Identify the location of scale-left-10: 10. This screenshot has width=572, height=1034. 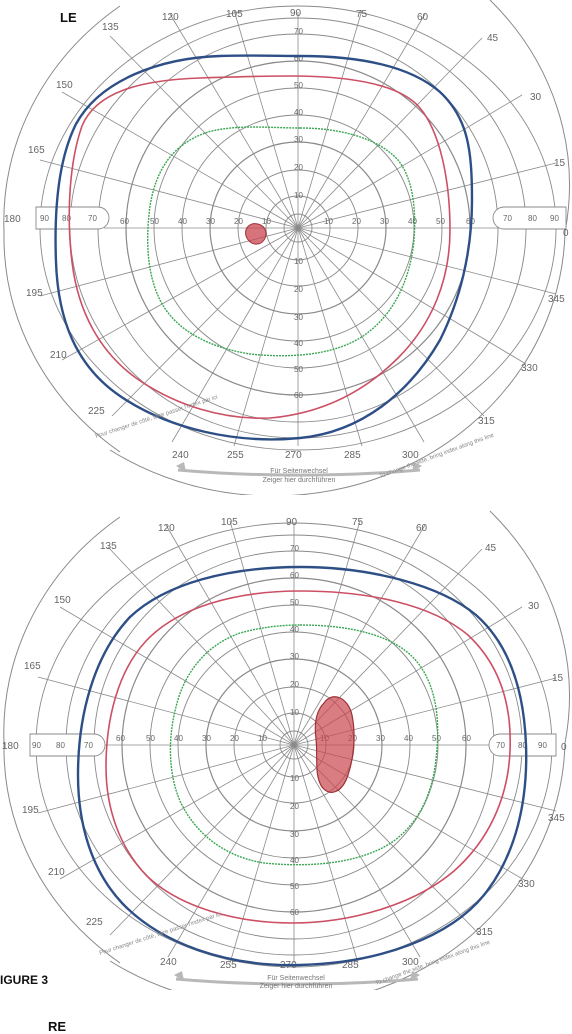
(266, 221).